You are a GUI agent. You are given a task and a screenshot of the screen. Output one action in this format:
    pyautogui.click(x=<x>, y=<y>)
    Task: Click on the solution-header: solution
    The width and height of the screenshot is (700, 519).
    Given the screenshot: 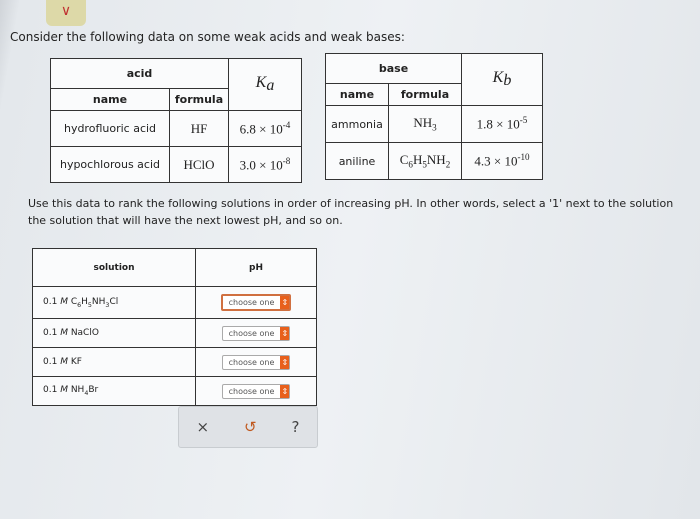 What is the action you would take?
    pyautogui.click(x=114, y=267)
    